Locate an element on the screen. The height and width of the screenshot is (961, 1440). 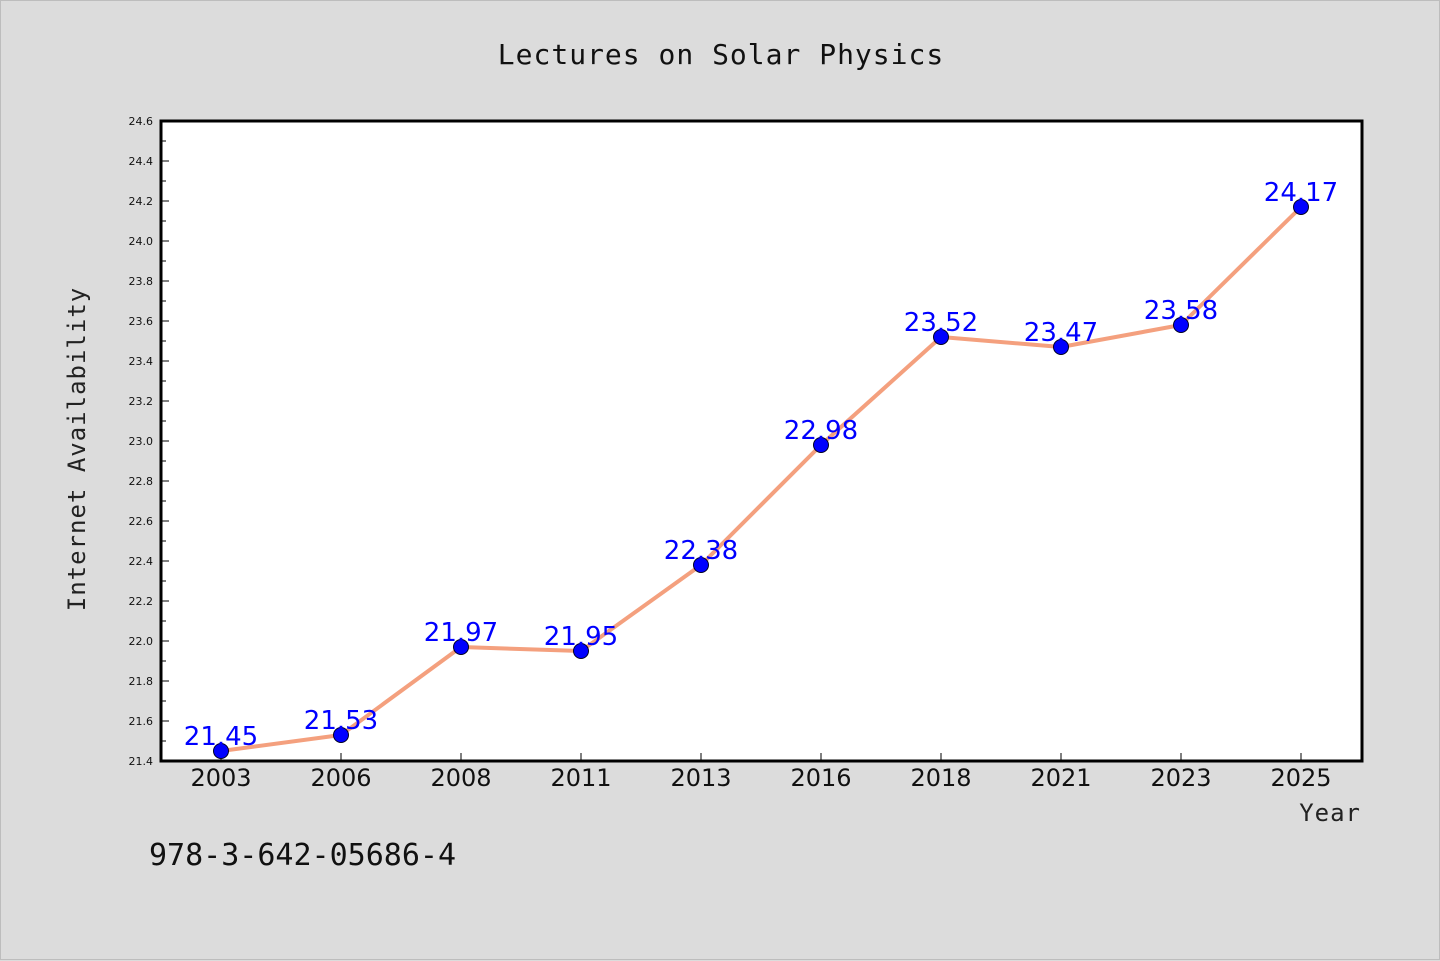
x-tick-label: 2018 is located at coordinates (940, 778).